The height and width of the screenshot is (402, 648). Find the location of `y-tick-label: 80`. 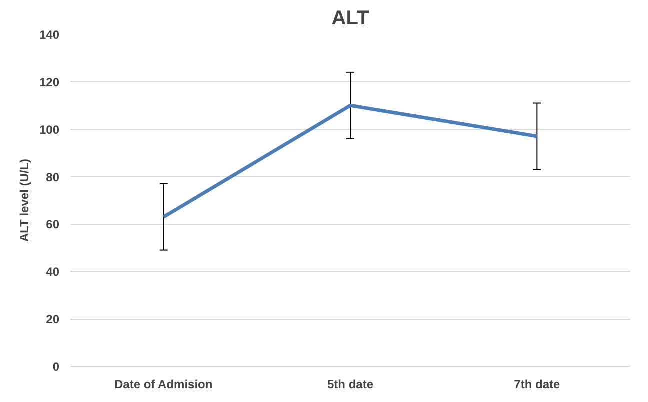

y-tick-label: 80 is located at coordinates (53, 177).